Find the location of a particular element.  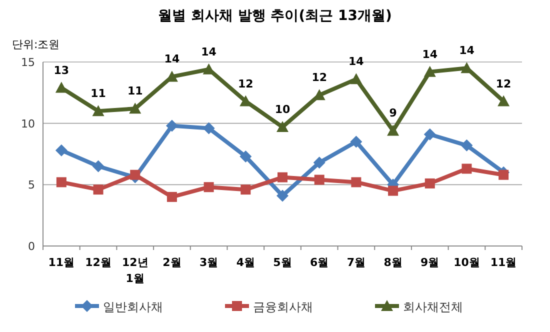

data-label: 9 is located at coordinates (393, 113).